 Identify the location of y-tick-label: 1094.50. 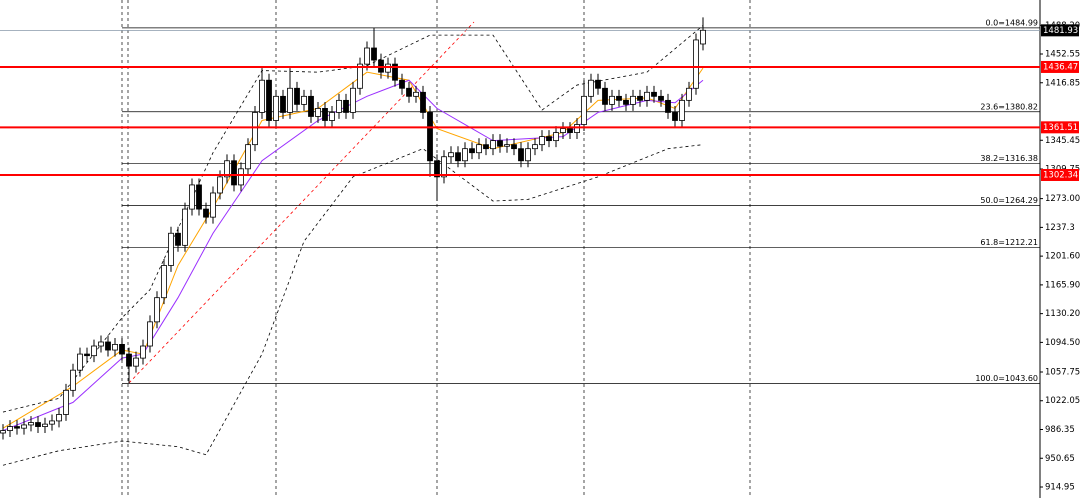
(1062, 343).